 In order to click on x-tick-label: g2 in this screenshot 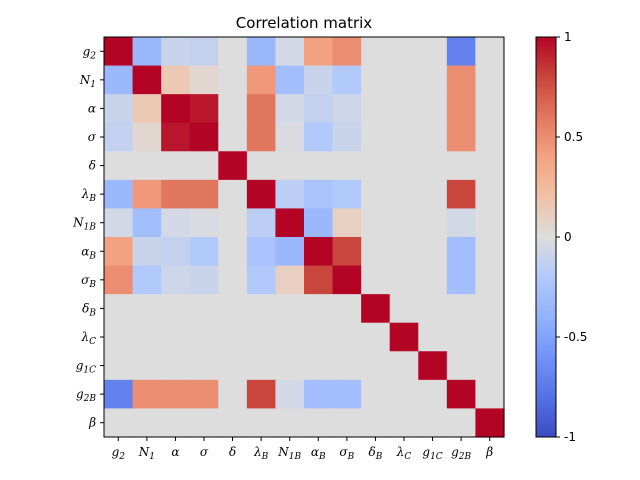, I will do `click(119, 453)`.